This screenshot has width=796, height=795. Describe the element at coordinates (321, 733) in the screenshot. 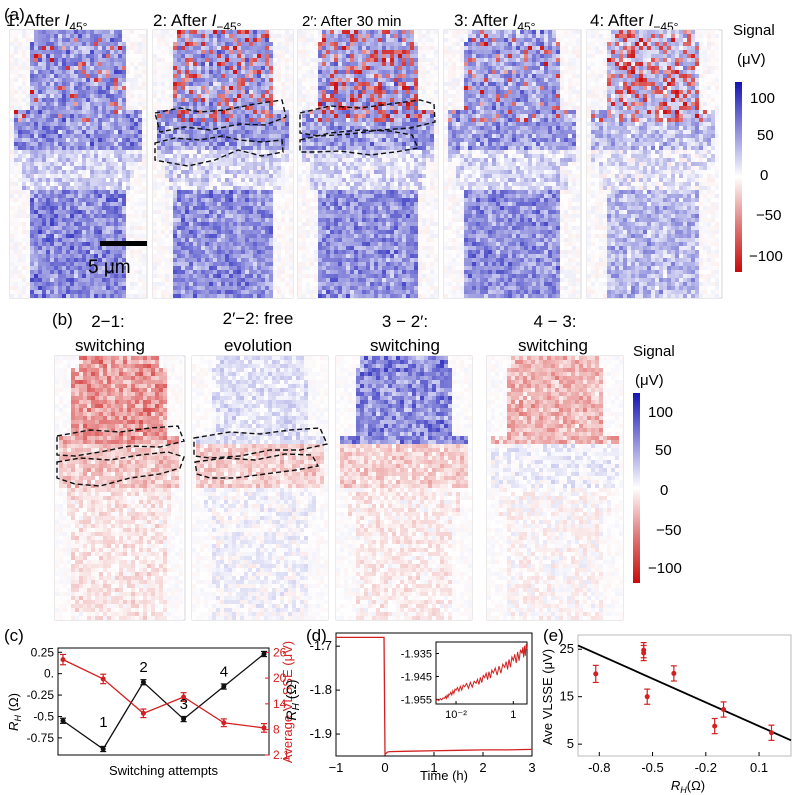

I see `ytick-label: -1.9` at that location.